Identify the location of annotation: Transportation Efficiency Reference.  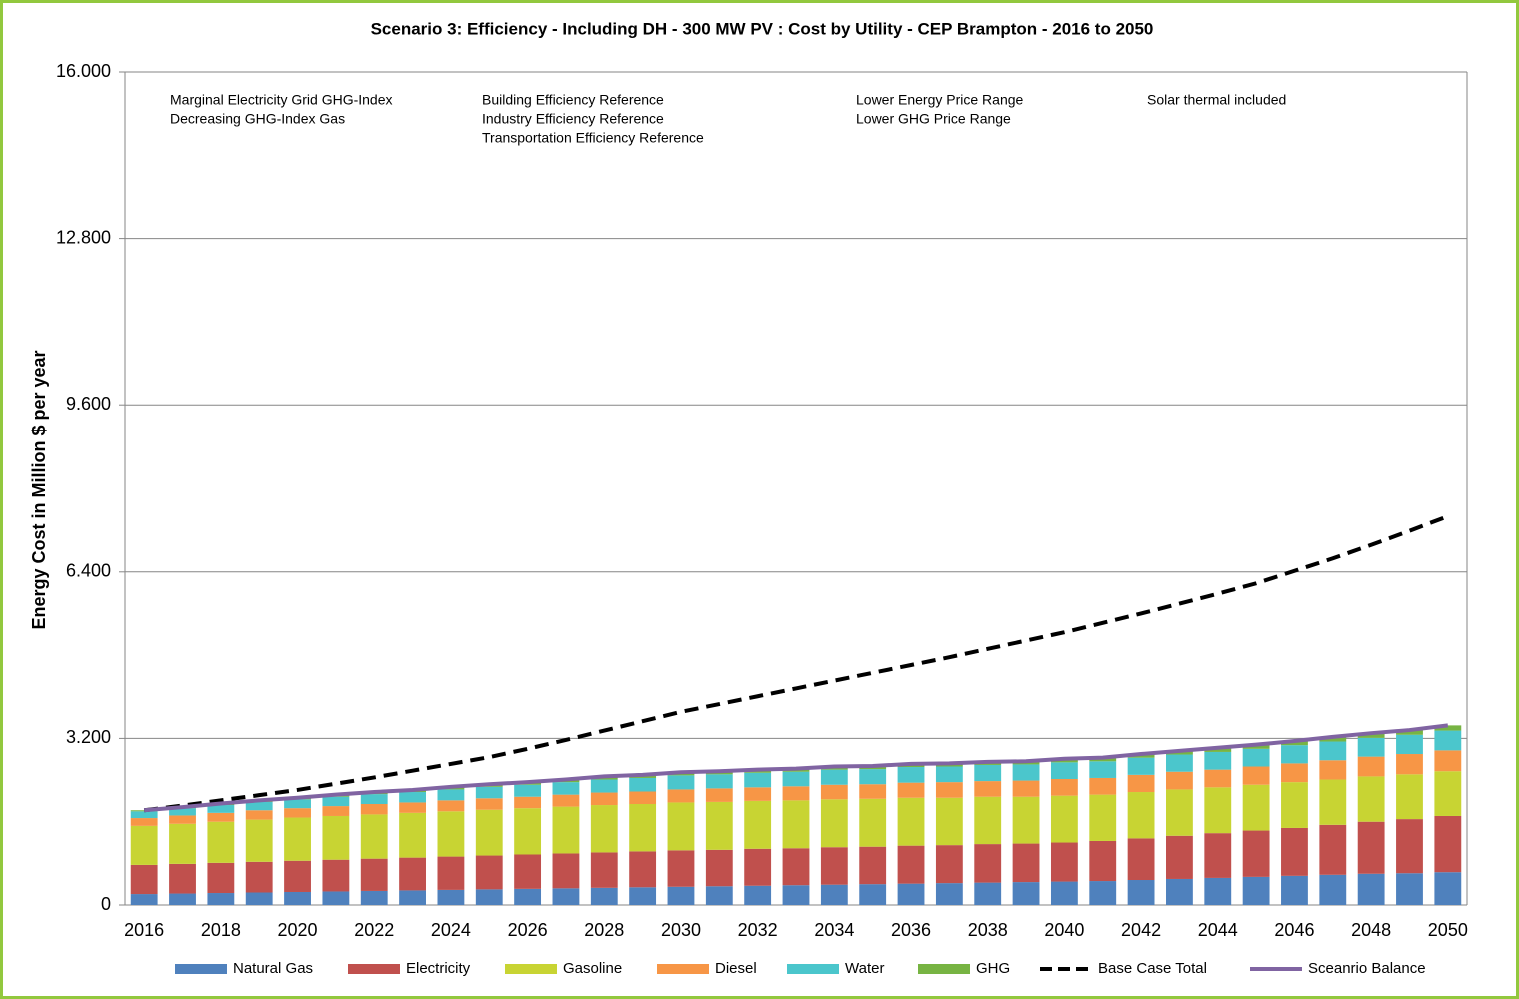
(593, 138).